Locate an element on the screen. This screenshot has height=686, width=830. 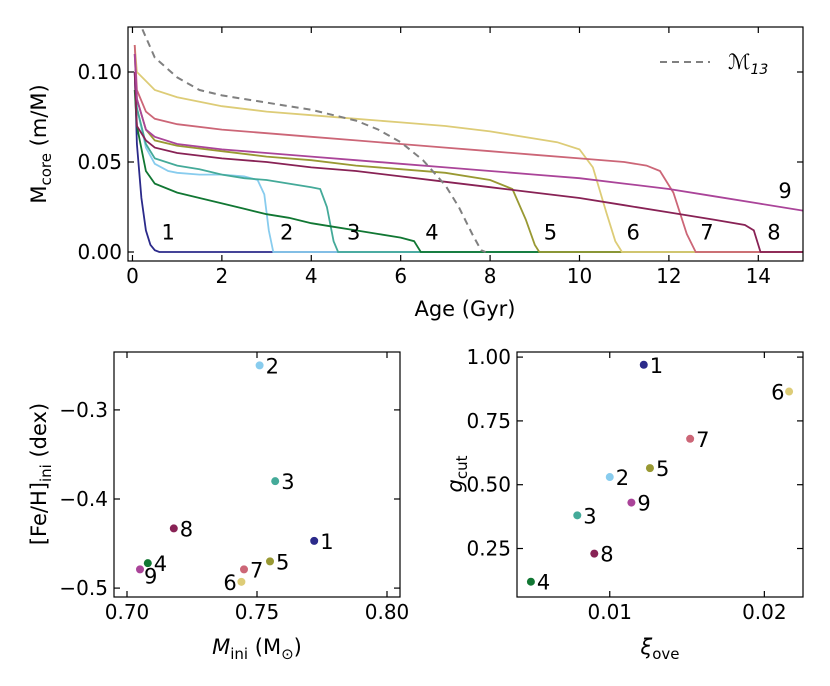
x-tick-label: 0.01 is located at coordinates (609, 612).